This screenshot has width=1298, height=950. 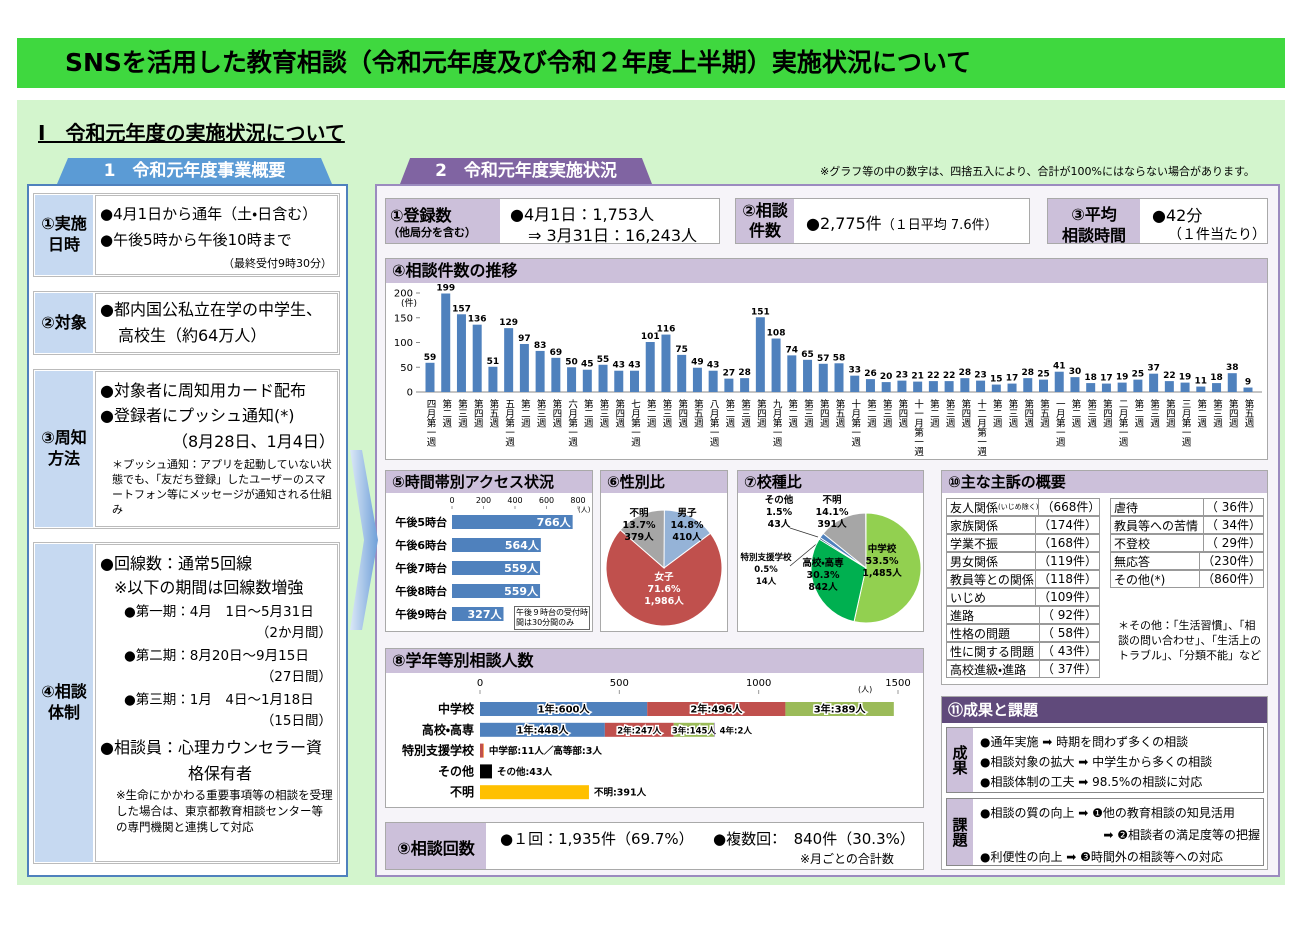 I want to click on hourly-title: ⑤時間帯別アクセス状況, so click(x=489, y=482).